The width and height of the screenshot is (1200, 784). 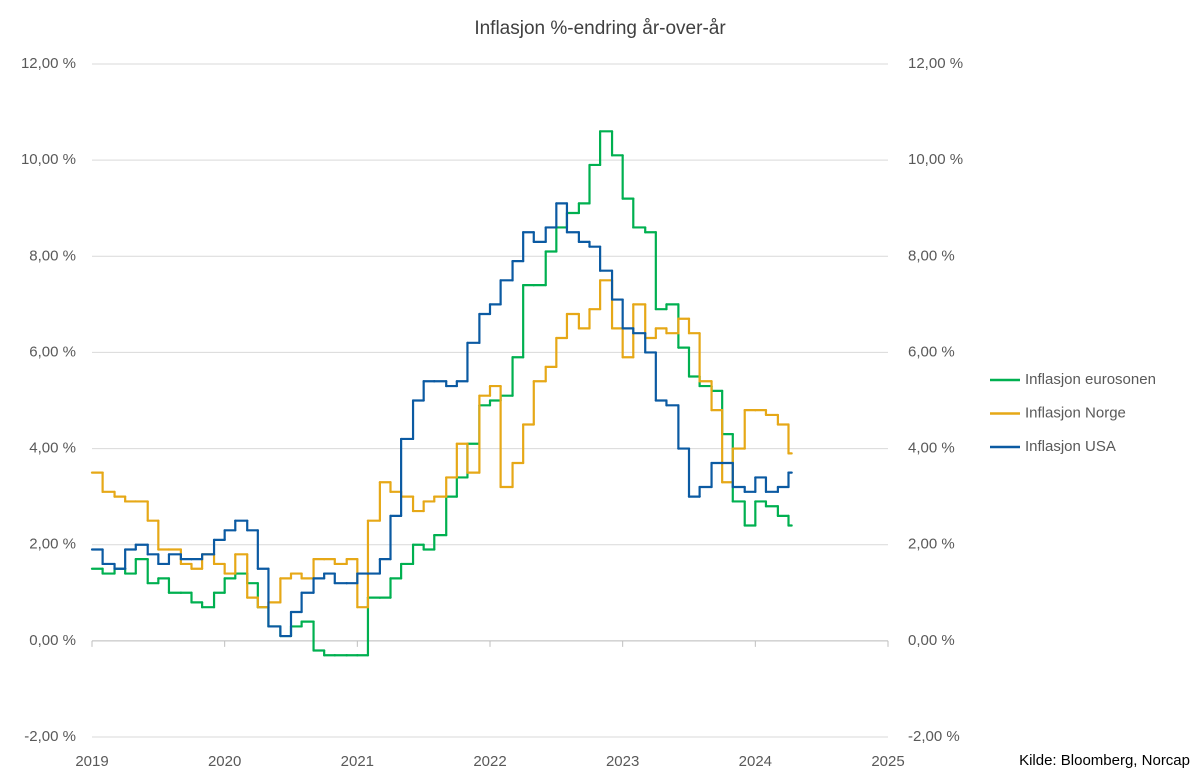 I want to click on y2-tick-label: 8,00 %, so click(x=931, y=255).